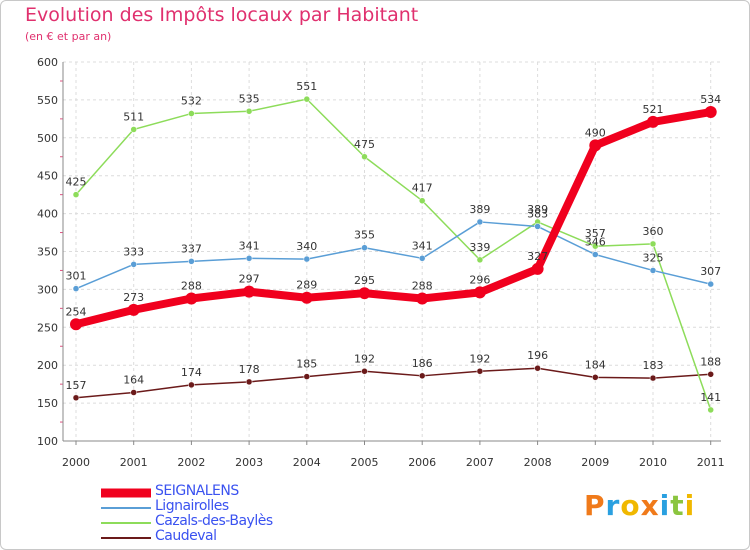 The height and width of the screenshot is (550, 750). Describe the element at coordinates (364, 144) in the screenshot. I see `data-label-cazals-des-bayl-s: 475` at that location.